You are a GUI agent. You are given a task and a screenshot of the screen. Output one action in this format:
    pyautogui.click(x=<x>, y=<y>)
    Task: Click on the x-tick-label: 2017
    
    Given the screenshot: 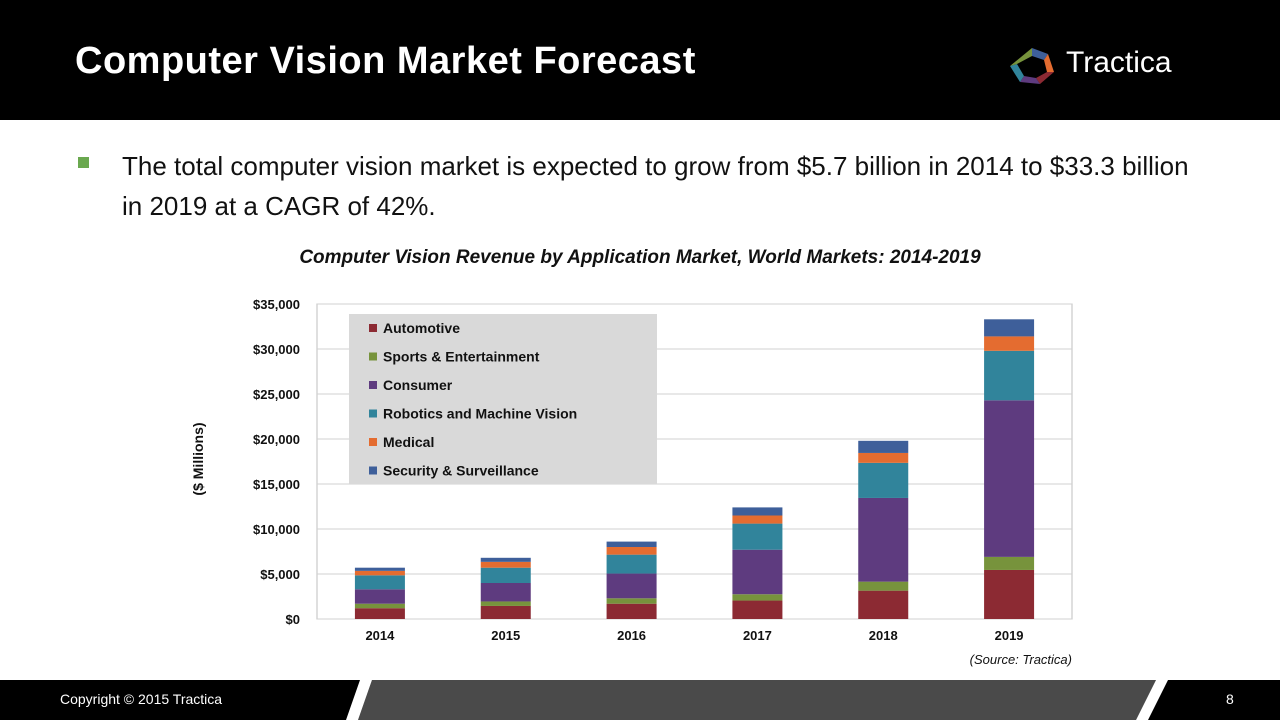 What is the action you would take?
    pyautogui.click(x=757, y=635)
    